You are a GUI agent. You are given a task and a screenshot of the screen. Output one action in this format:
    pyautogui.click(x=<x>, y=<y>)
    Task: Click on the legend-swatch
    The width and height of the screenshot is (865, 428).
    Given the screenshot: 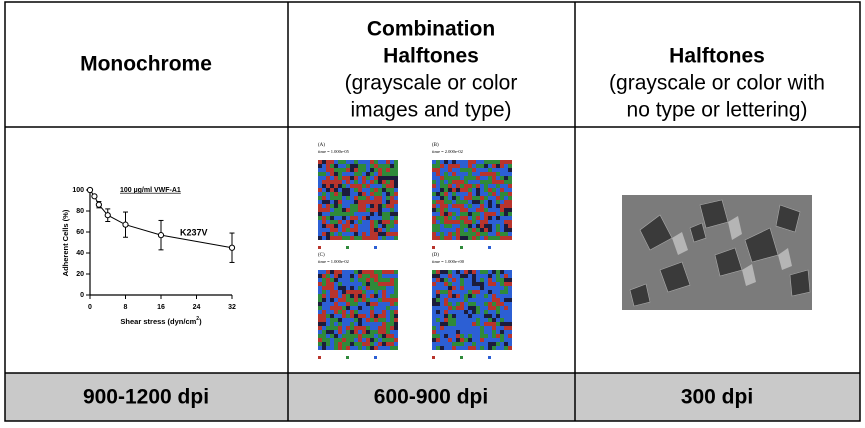 What is the action you would take?
    pyautogui.click(x=461, y=247)
    